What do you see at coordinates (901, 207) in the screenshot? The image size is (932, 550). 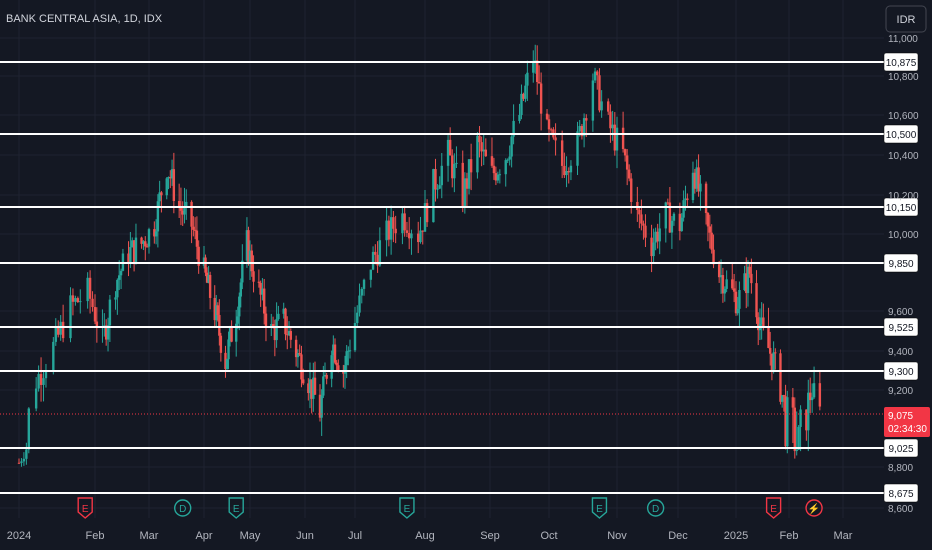 I see `level-price-tag: 10,150` at bounding box center [901, 207].